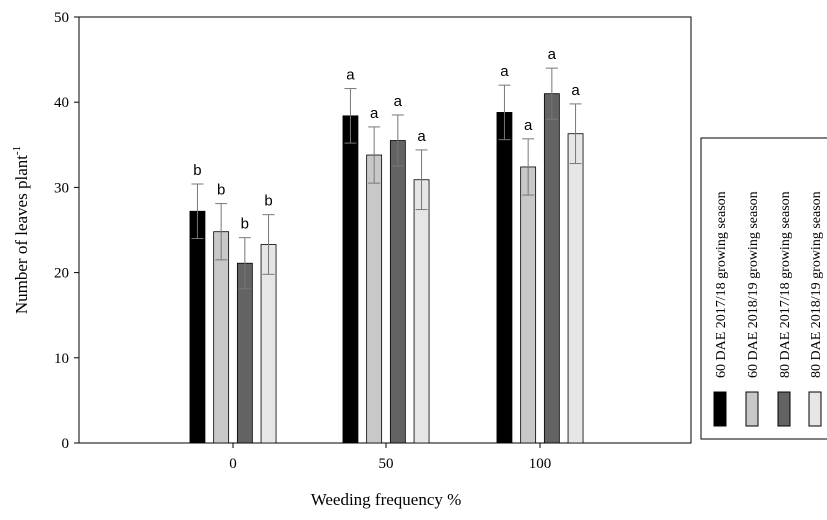  I want to click on bar-s2-c1, so click(397, 292).